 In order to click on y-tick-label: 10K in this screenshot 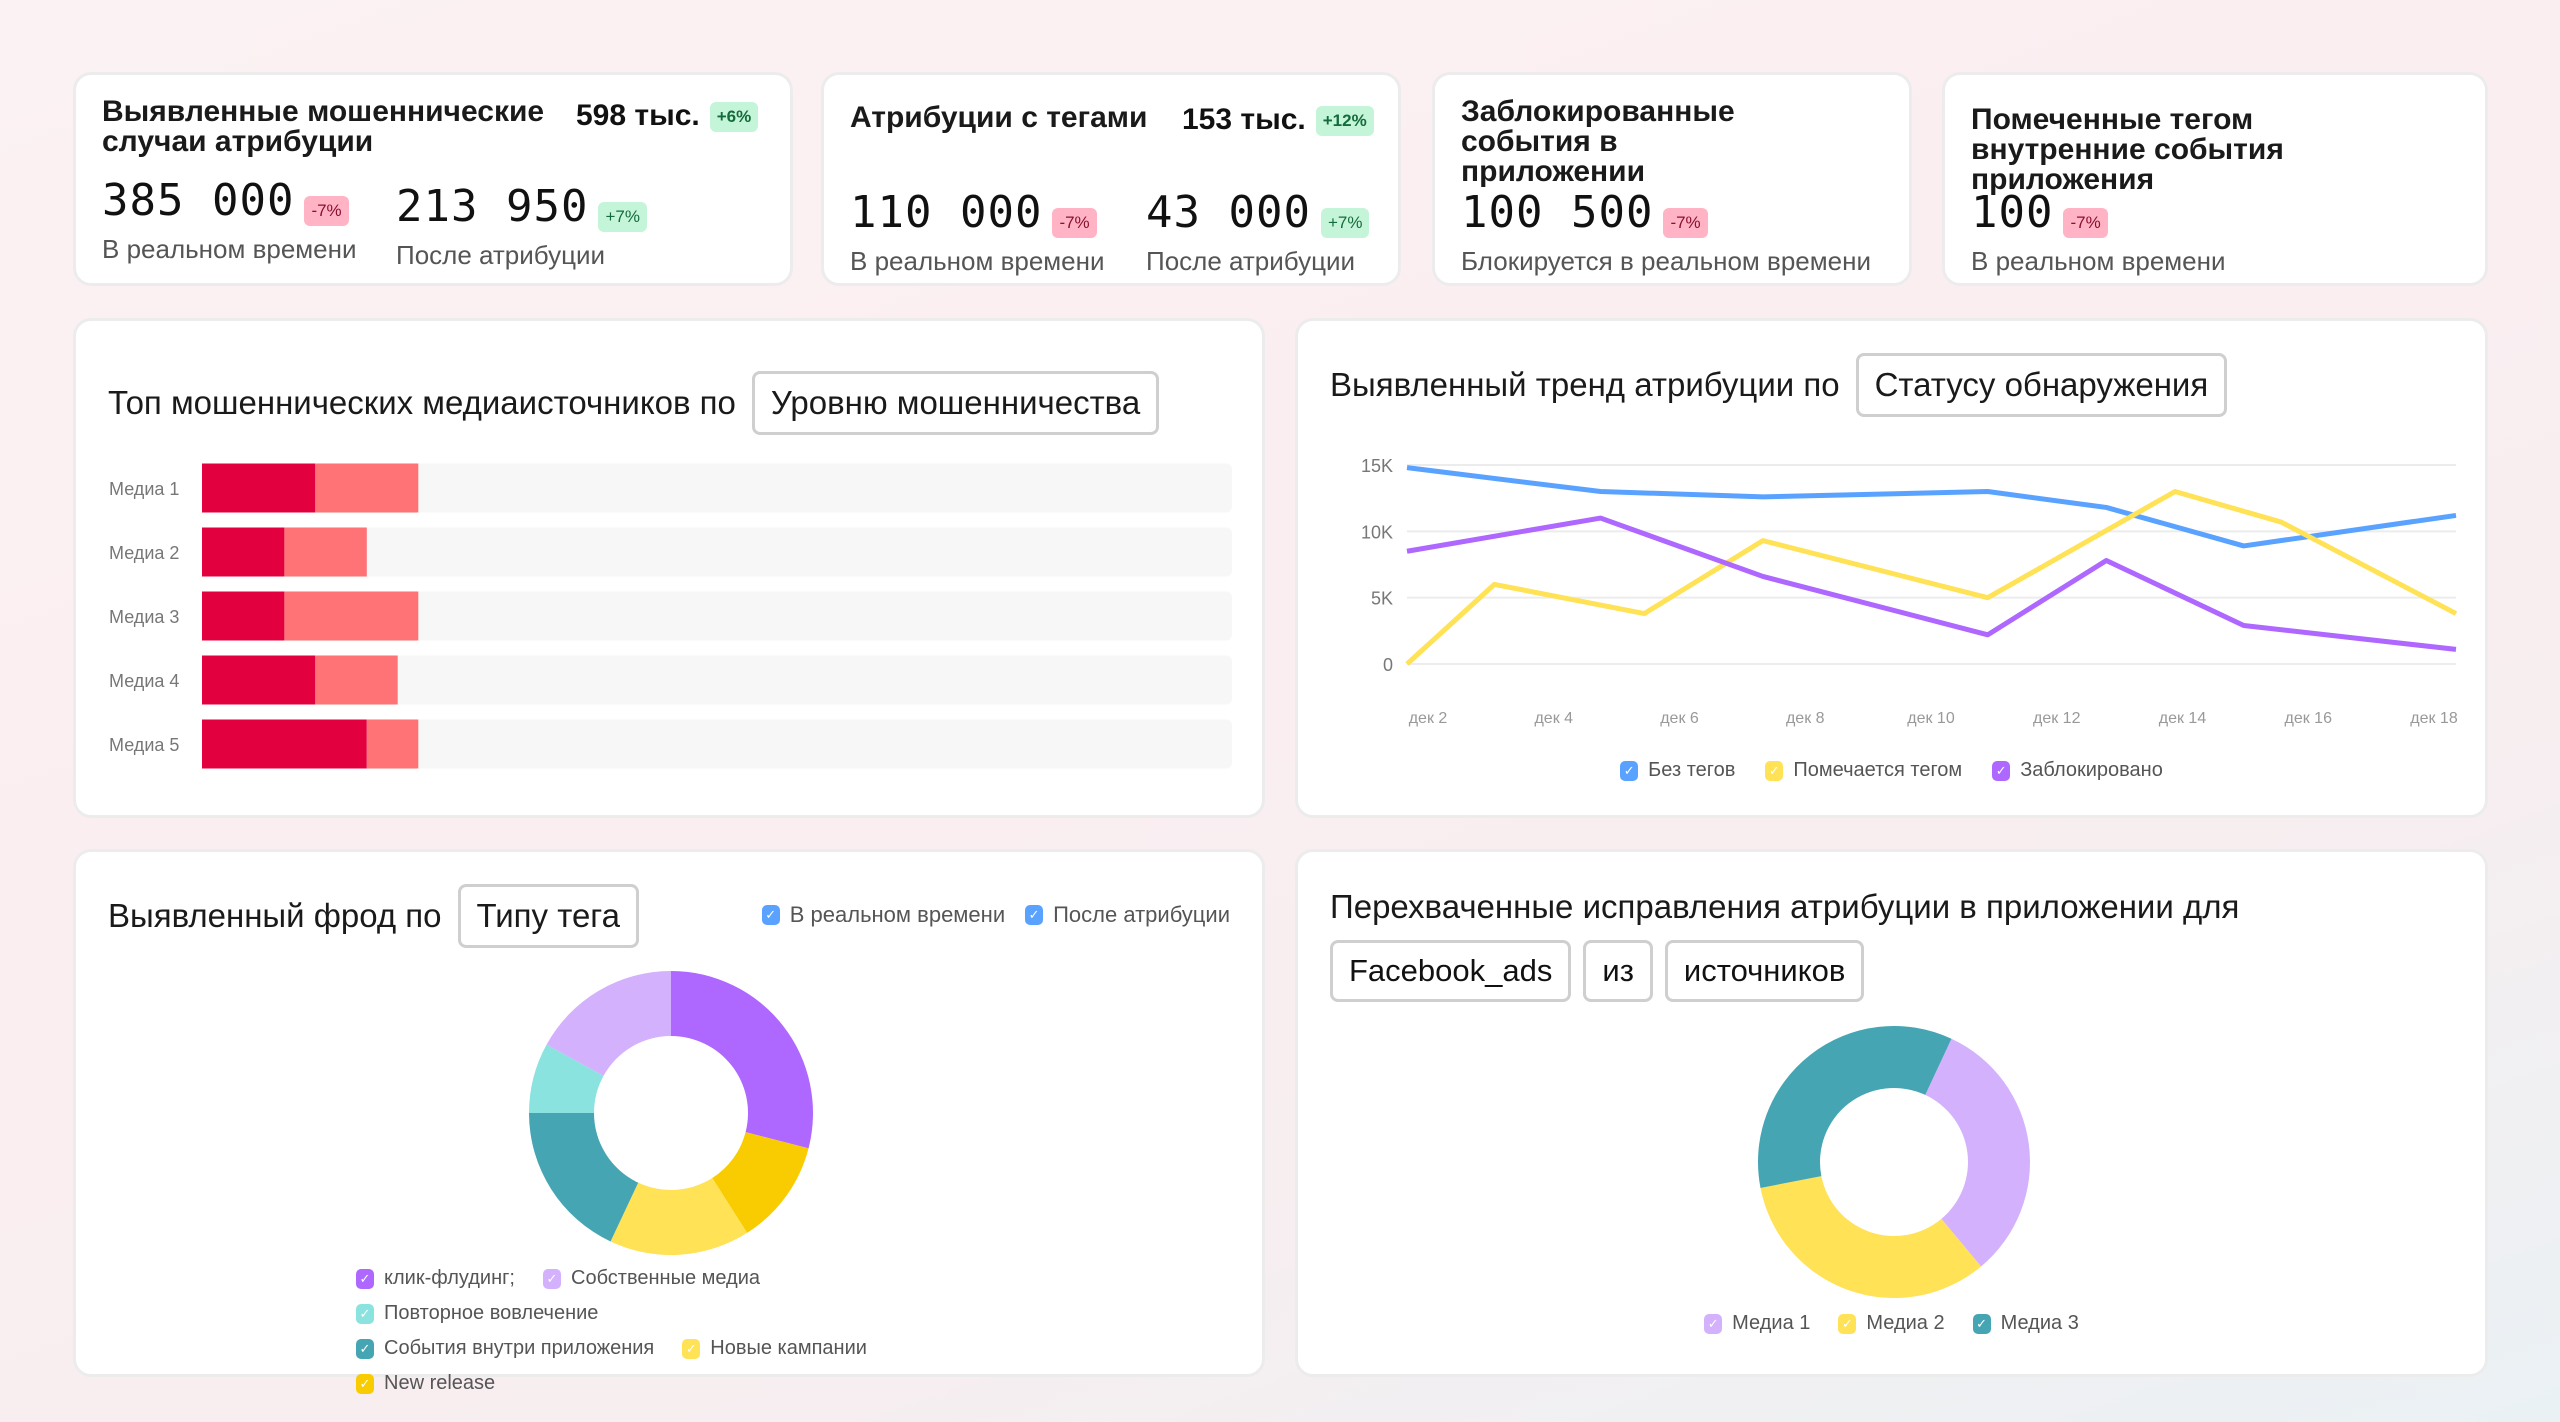, I will do `click(1377, 532)`.